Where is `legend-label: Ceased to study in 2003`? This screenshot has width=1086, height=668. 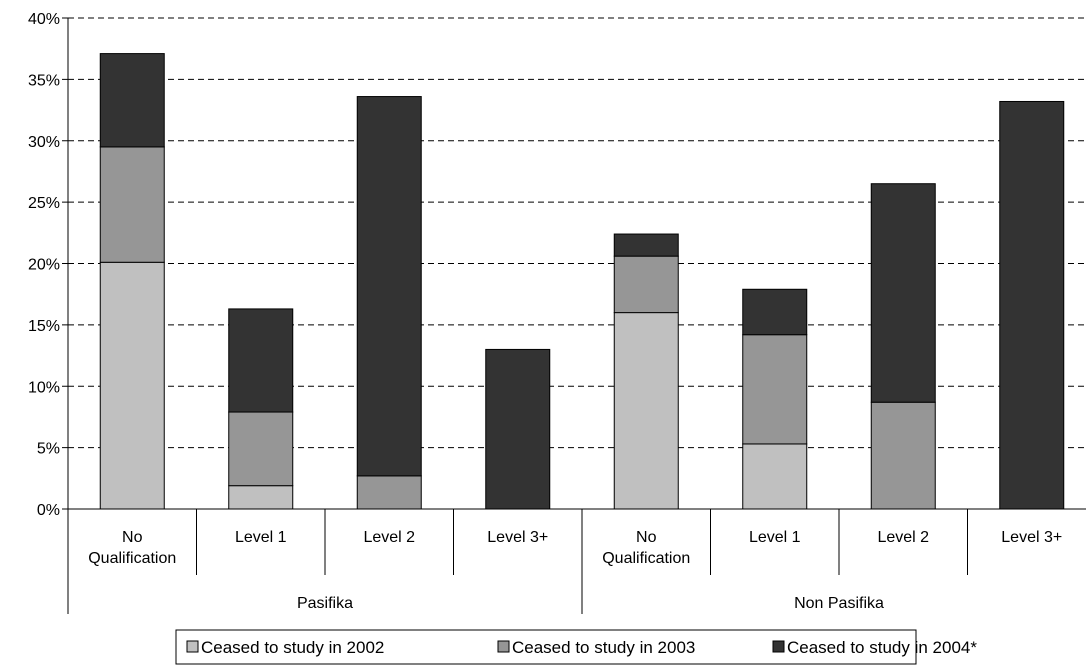
legend-label: Ceased to study in 2003 is located at coordinates (603, 647).